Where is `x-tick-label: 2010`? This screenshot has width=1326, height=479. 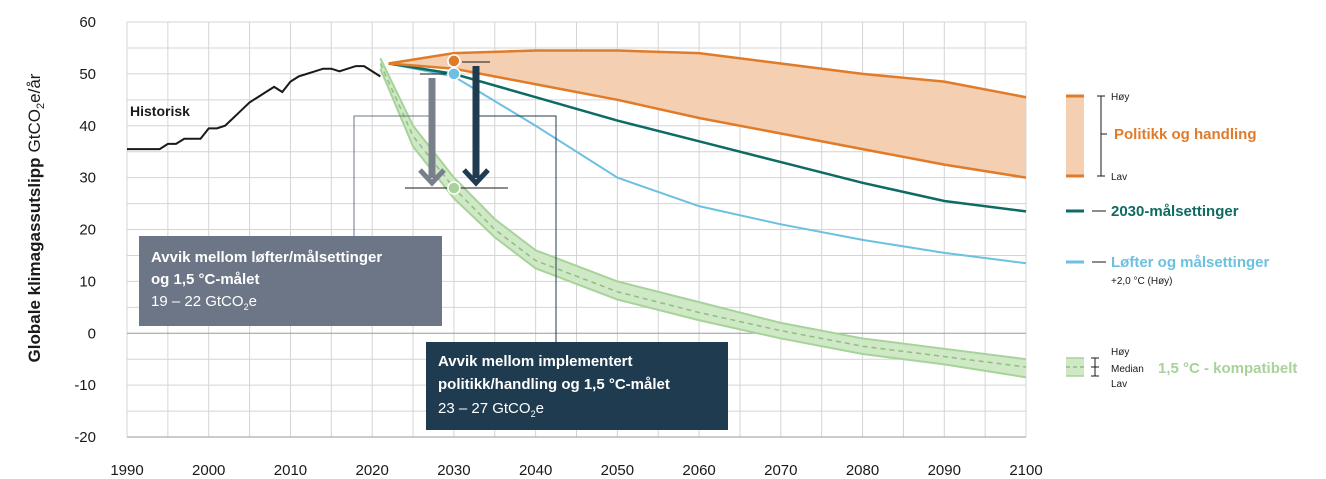 x-tick-label: 2010 is located at coordinates (290, 470).